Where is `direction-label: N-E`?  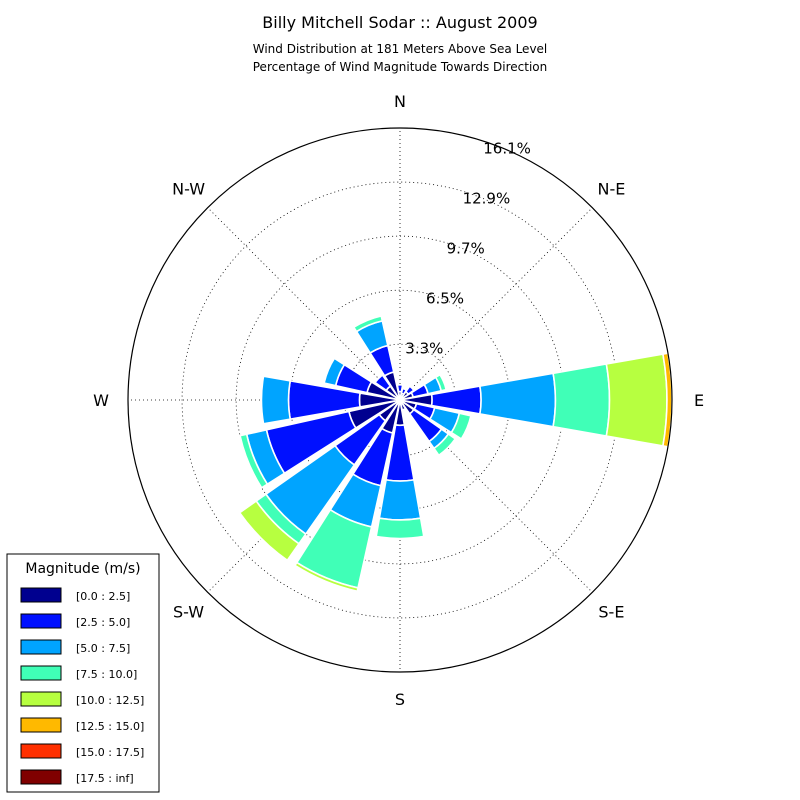 direction-label: N-E is located at coordinates (611, 189).